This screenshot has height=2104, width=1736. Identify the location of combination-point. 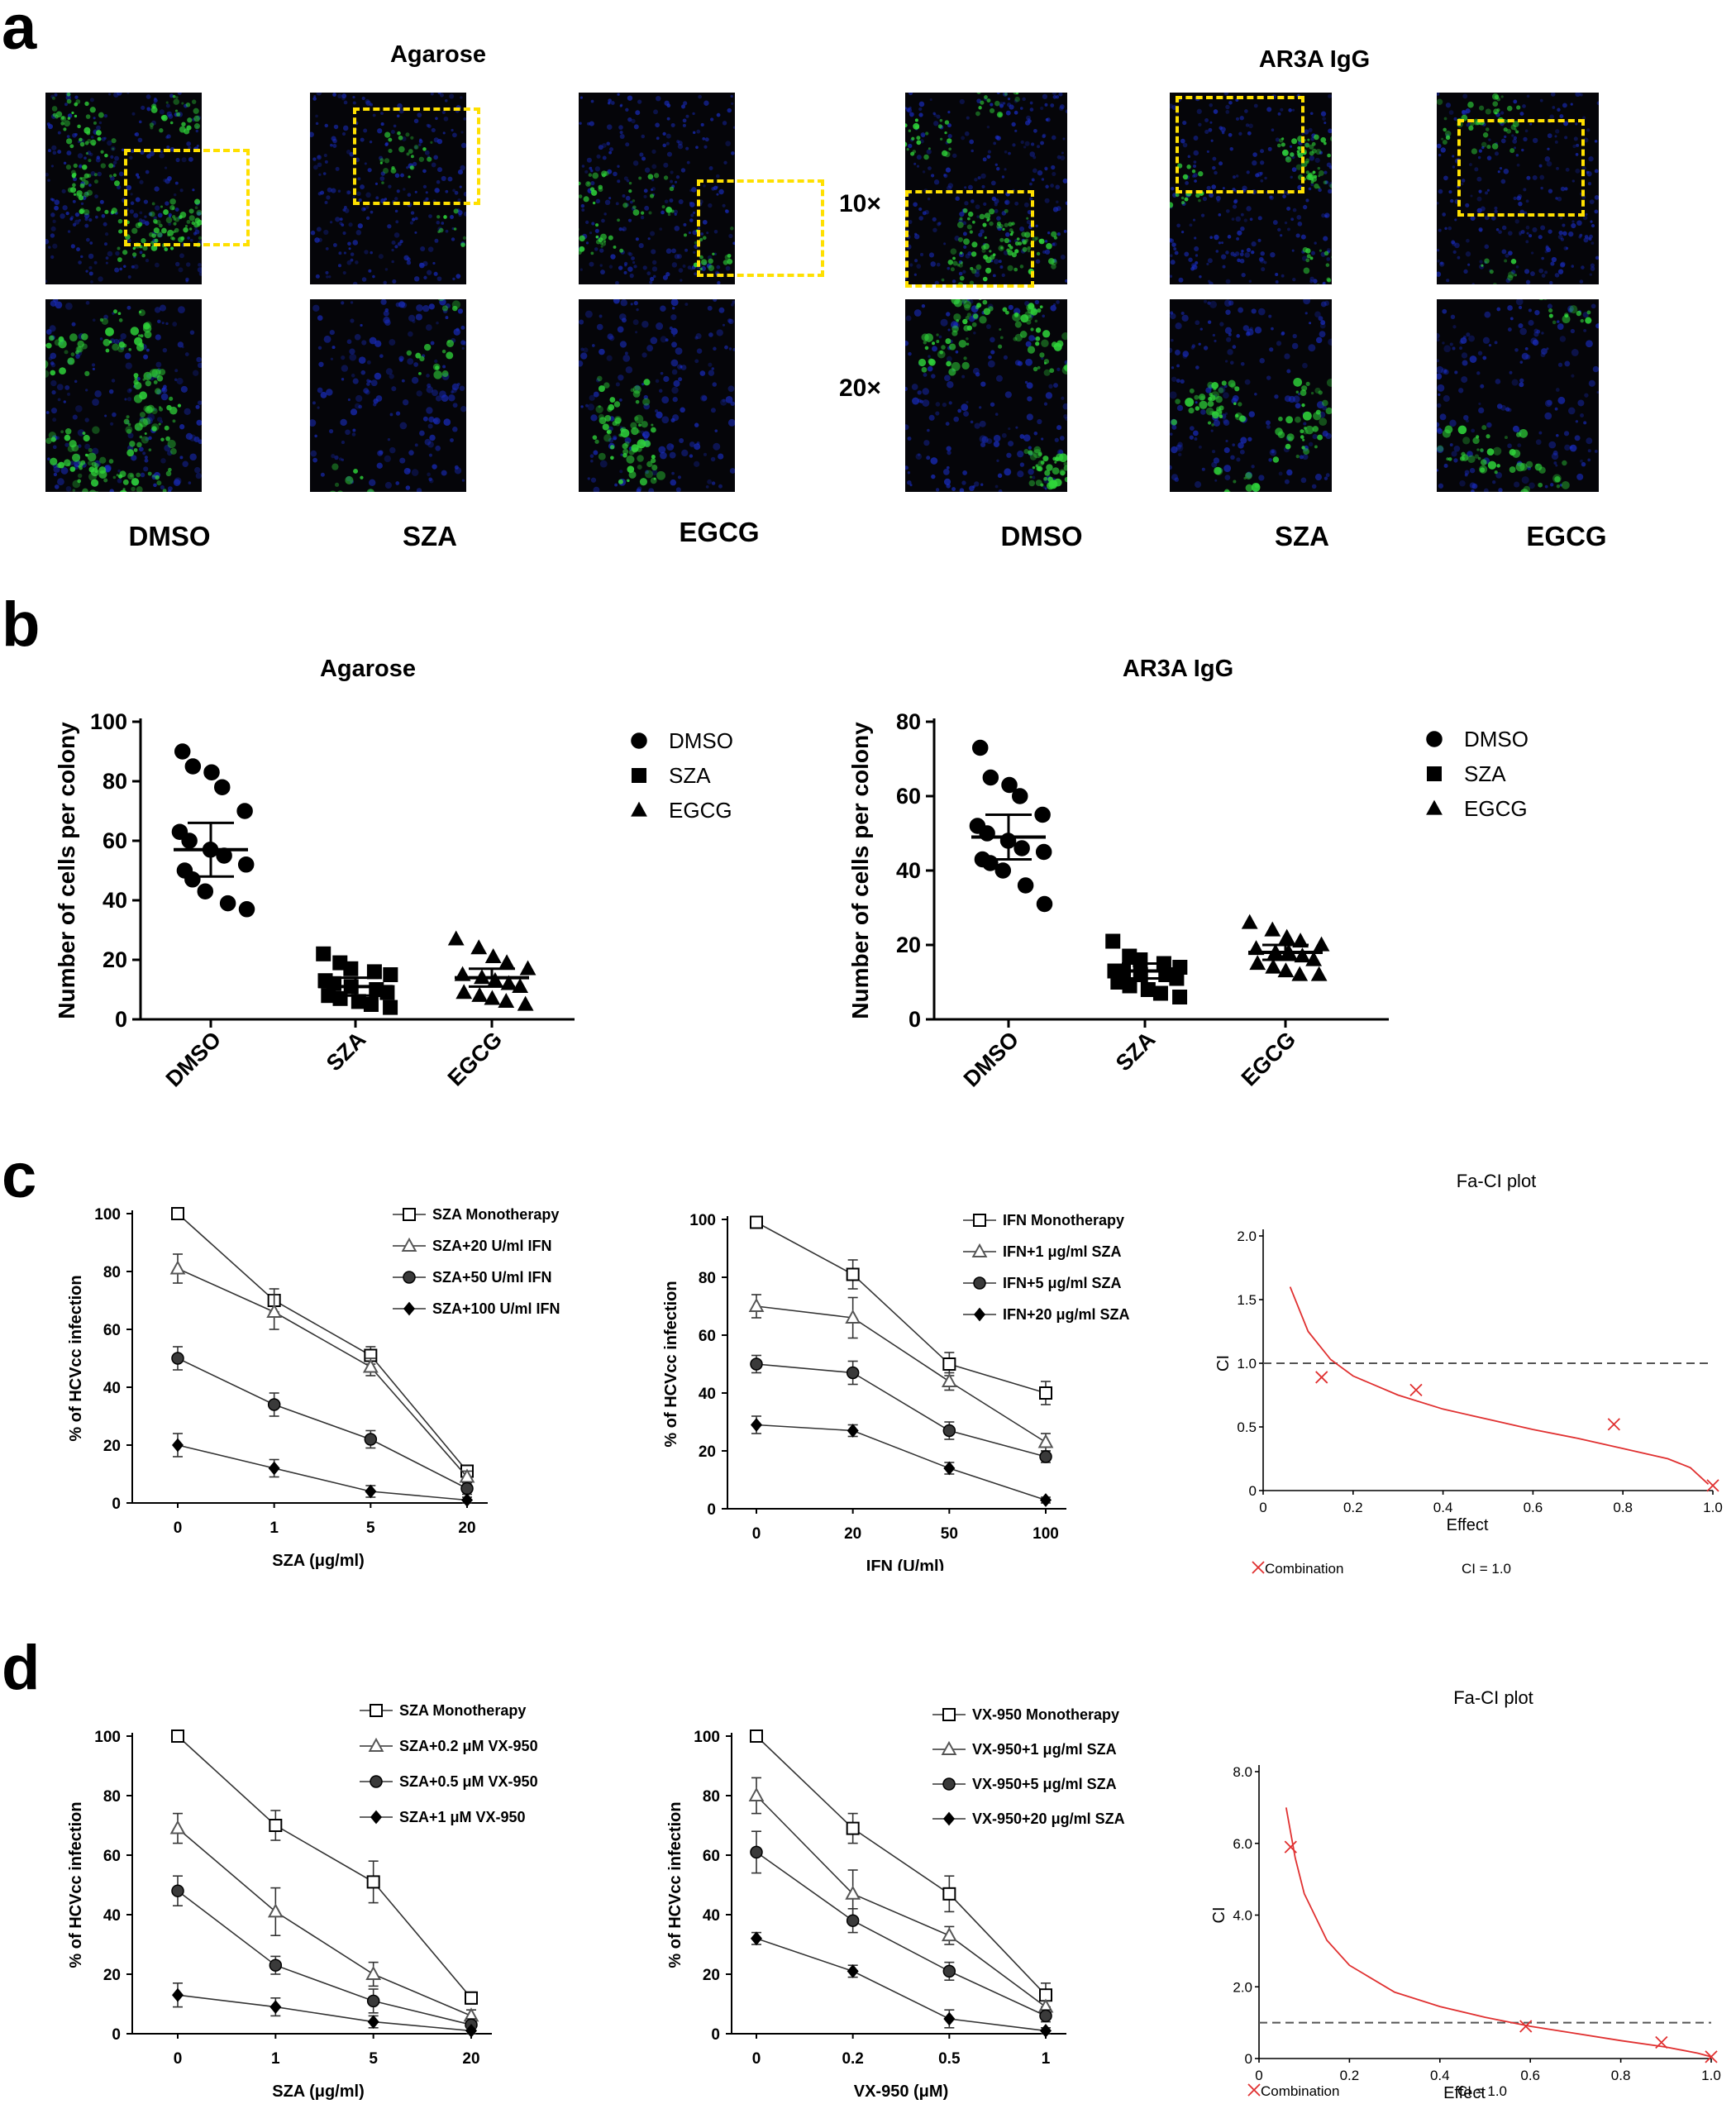
(1614, 1424).